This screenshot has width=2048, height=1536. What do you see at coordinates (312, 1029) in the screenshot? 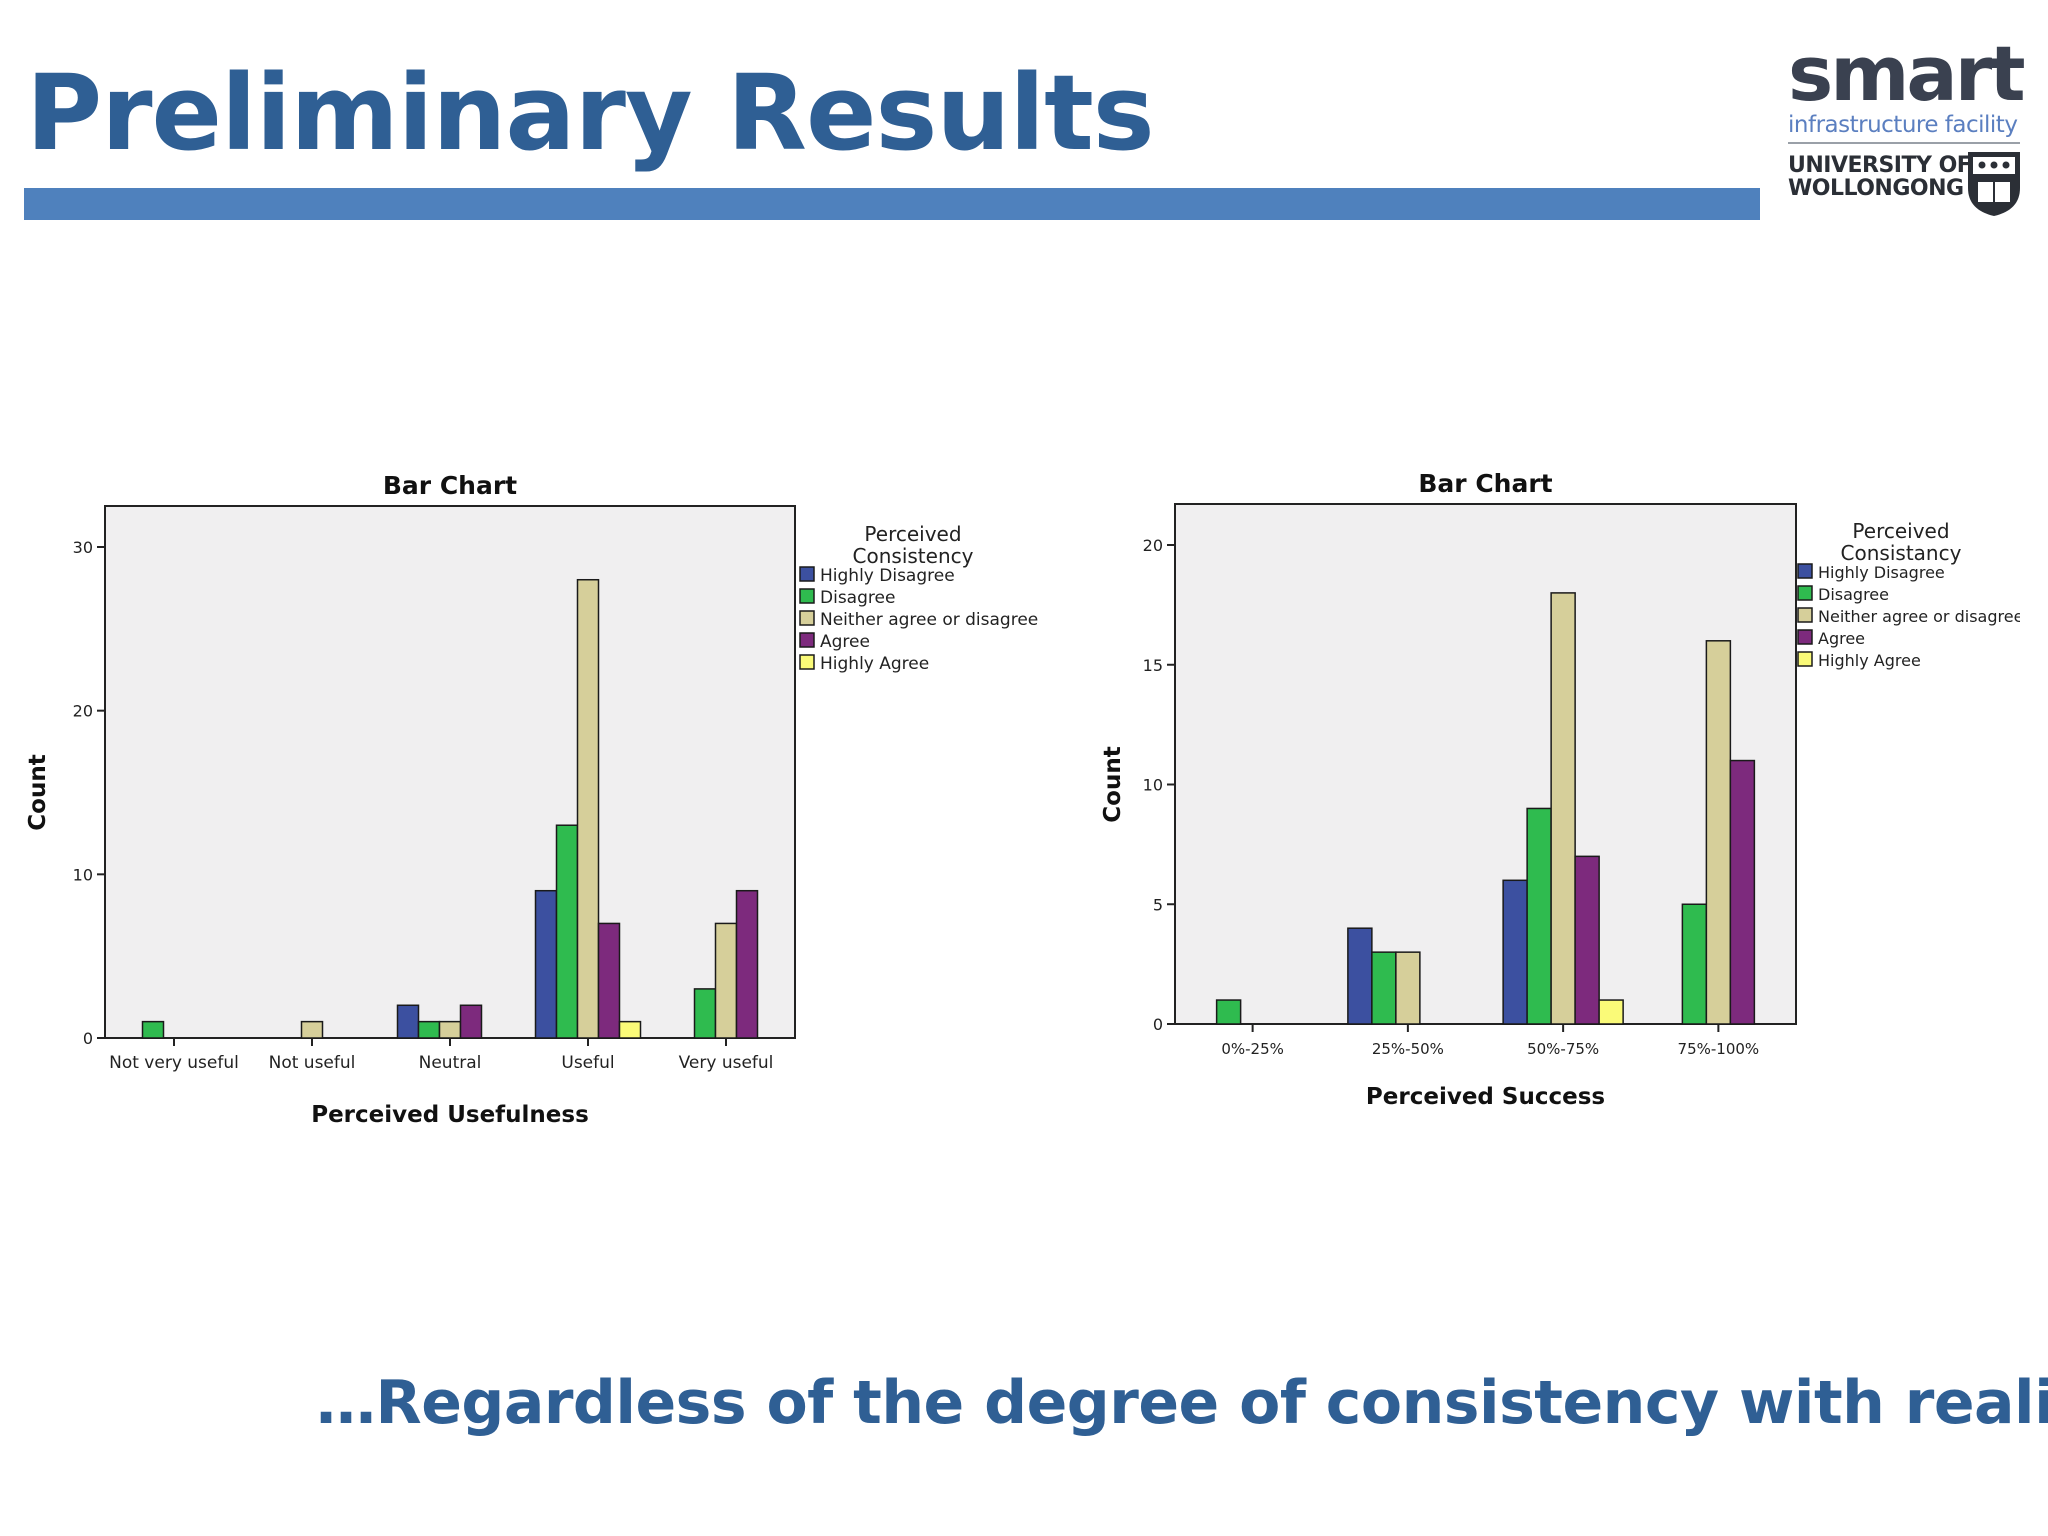
I see `bar-not-useful-neither-agree-or-disagree` at bounding box center [312, 1029].